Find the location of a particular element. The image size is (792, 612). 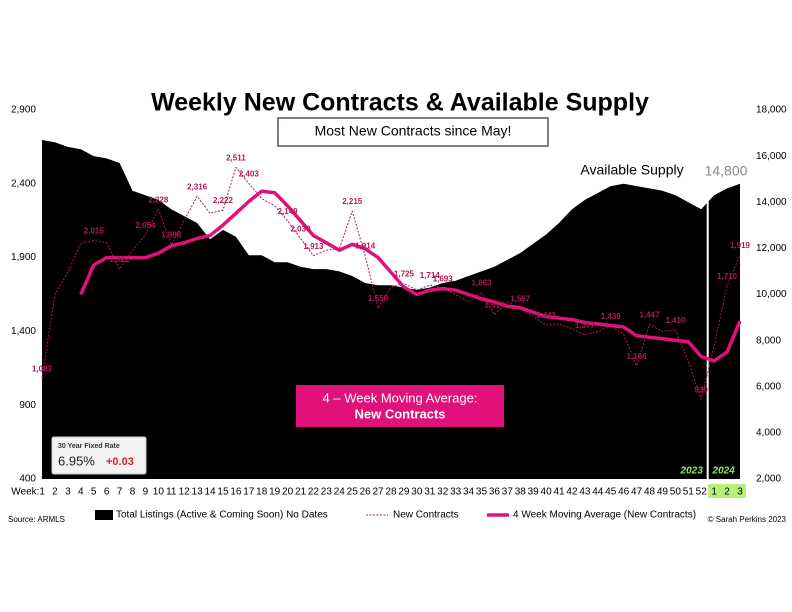

rate-box is located at coordinates (99, 455).